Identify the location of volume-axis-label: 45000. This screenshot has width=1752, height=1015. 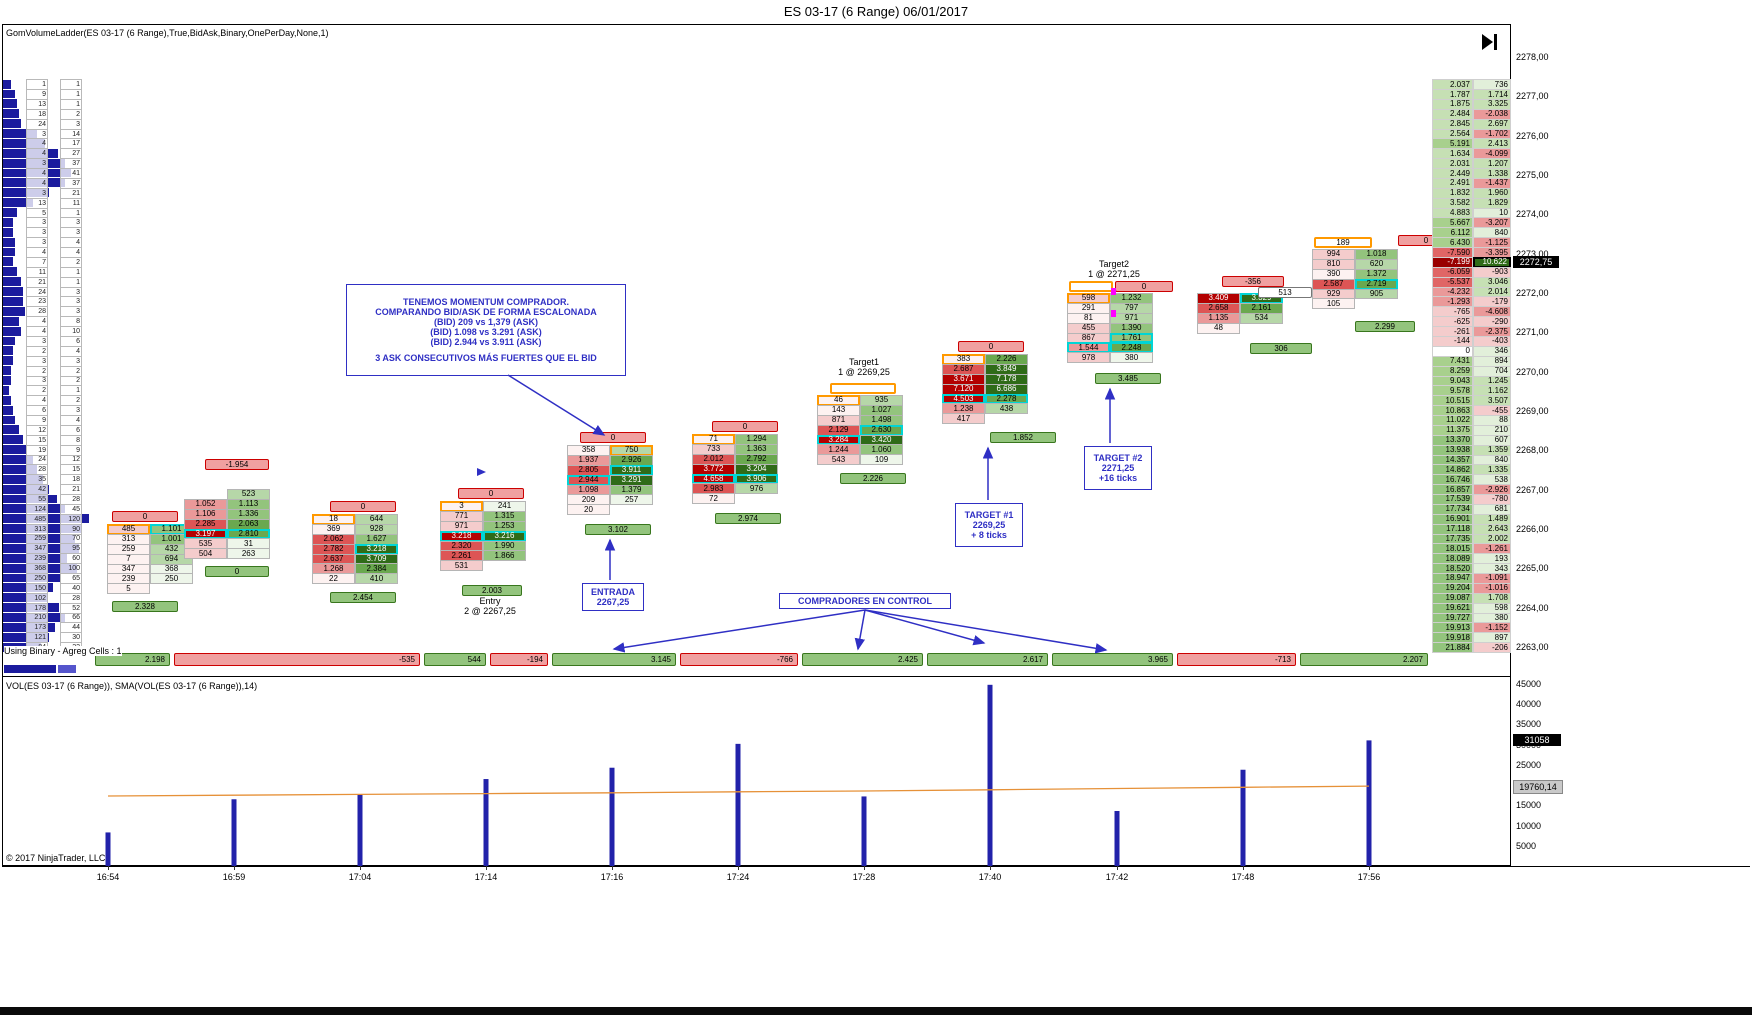
(1529, 684).